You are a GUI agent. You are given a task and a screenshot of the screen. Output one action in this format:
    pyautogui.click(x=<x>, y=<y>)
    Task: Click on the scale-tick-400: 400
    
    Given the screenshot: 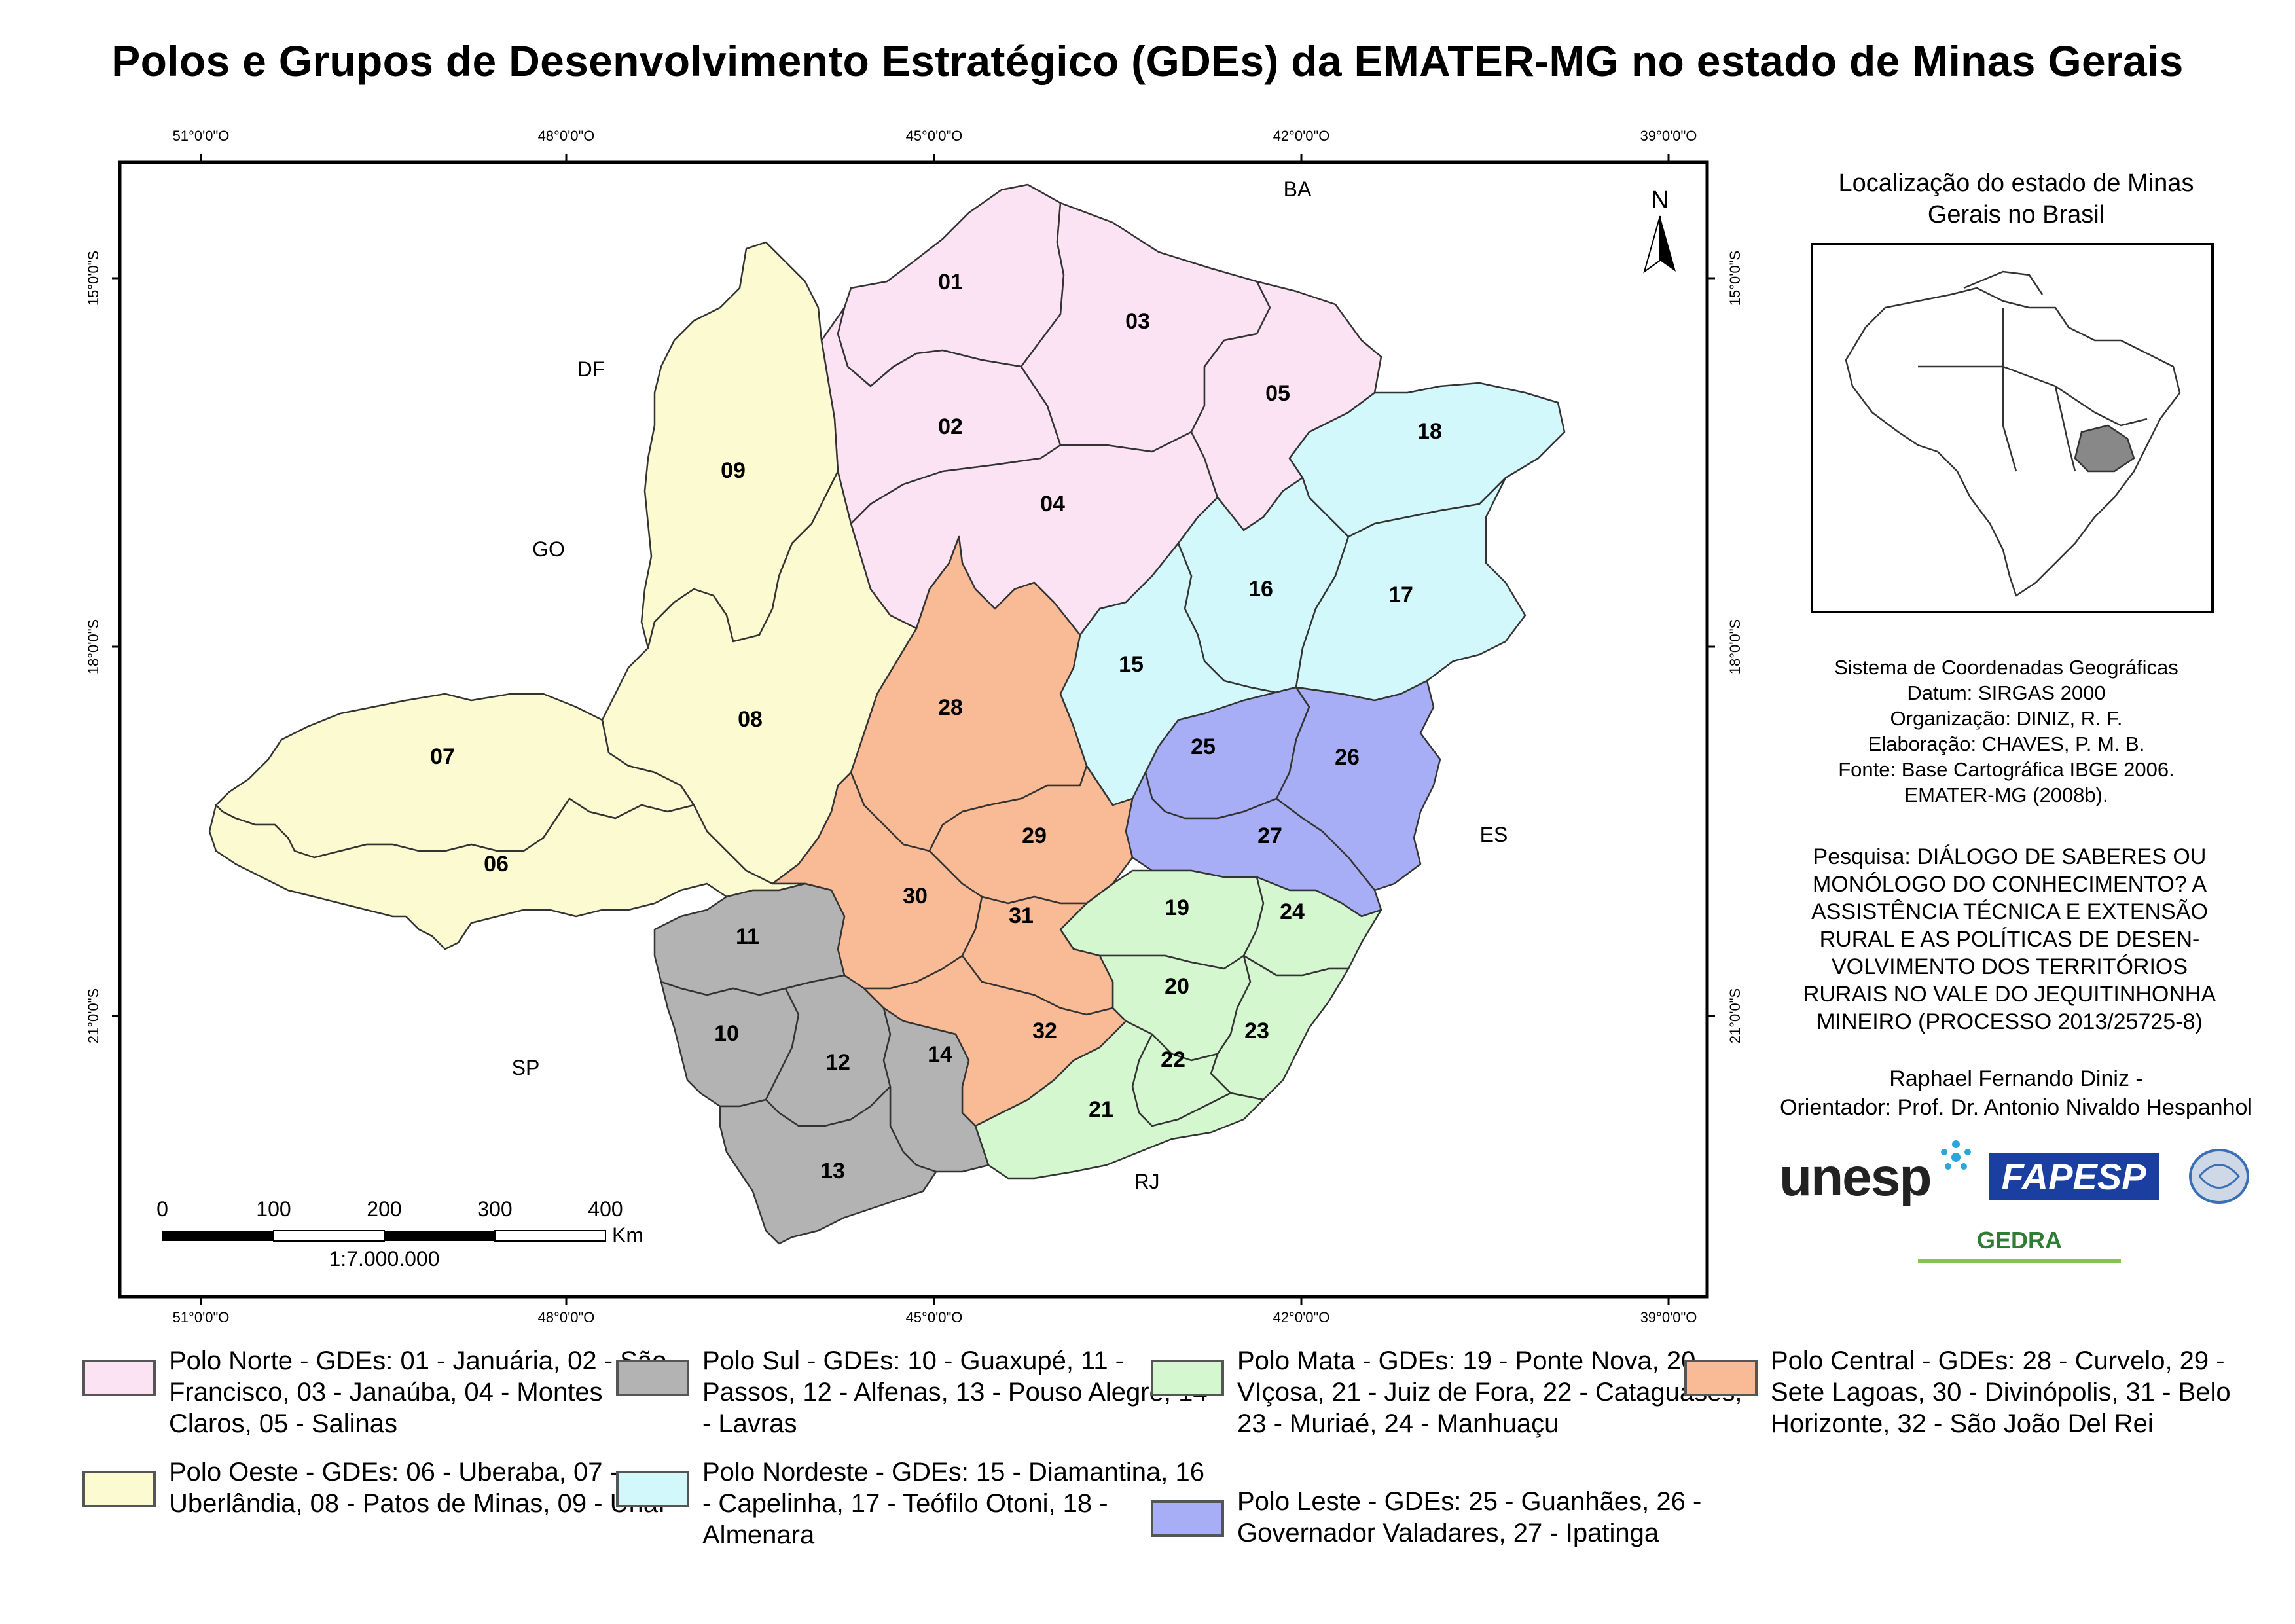 What is the action you would take?
    pyautogui.click(x=605, y=1209)
    